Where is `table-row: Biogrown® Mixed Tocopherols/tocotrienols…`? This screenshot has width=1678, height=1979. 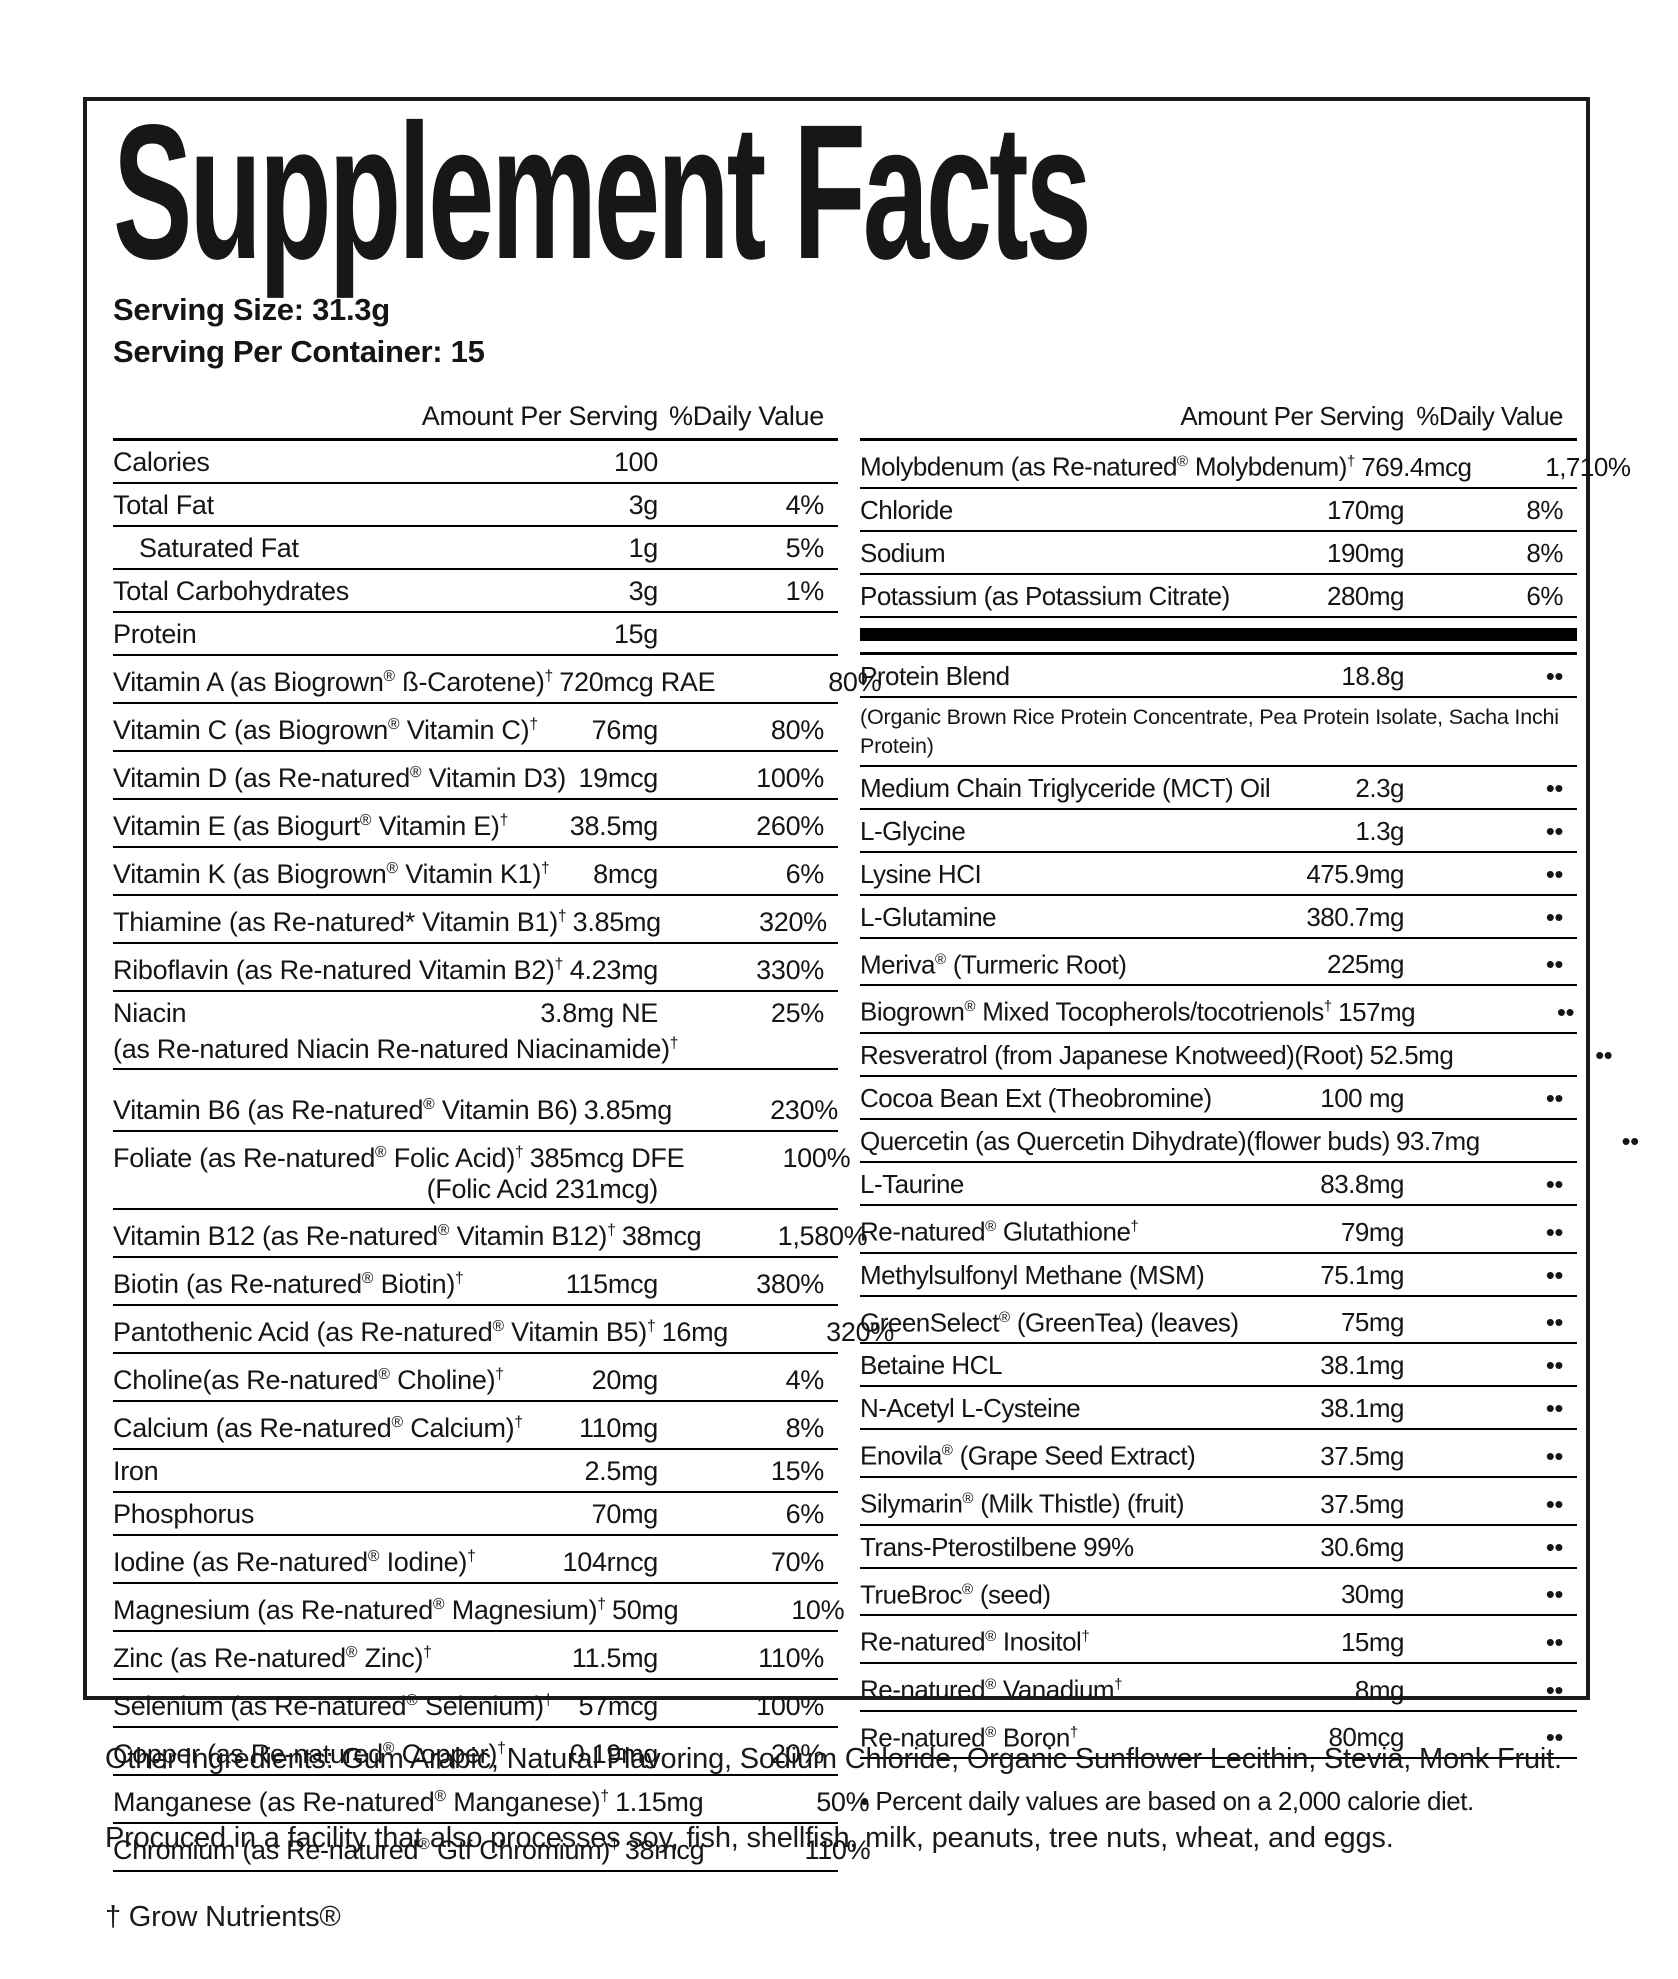 table-row: Biogrown® Mixed Tocopherols/tocotrienols… is located at coordinates (1218, 1010).